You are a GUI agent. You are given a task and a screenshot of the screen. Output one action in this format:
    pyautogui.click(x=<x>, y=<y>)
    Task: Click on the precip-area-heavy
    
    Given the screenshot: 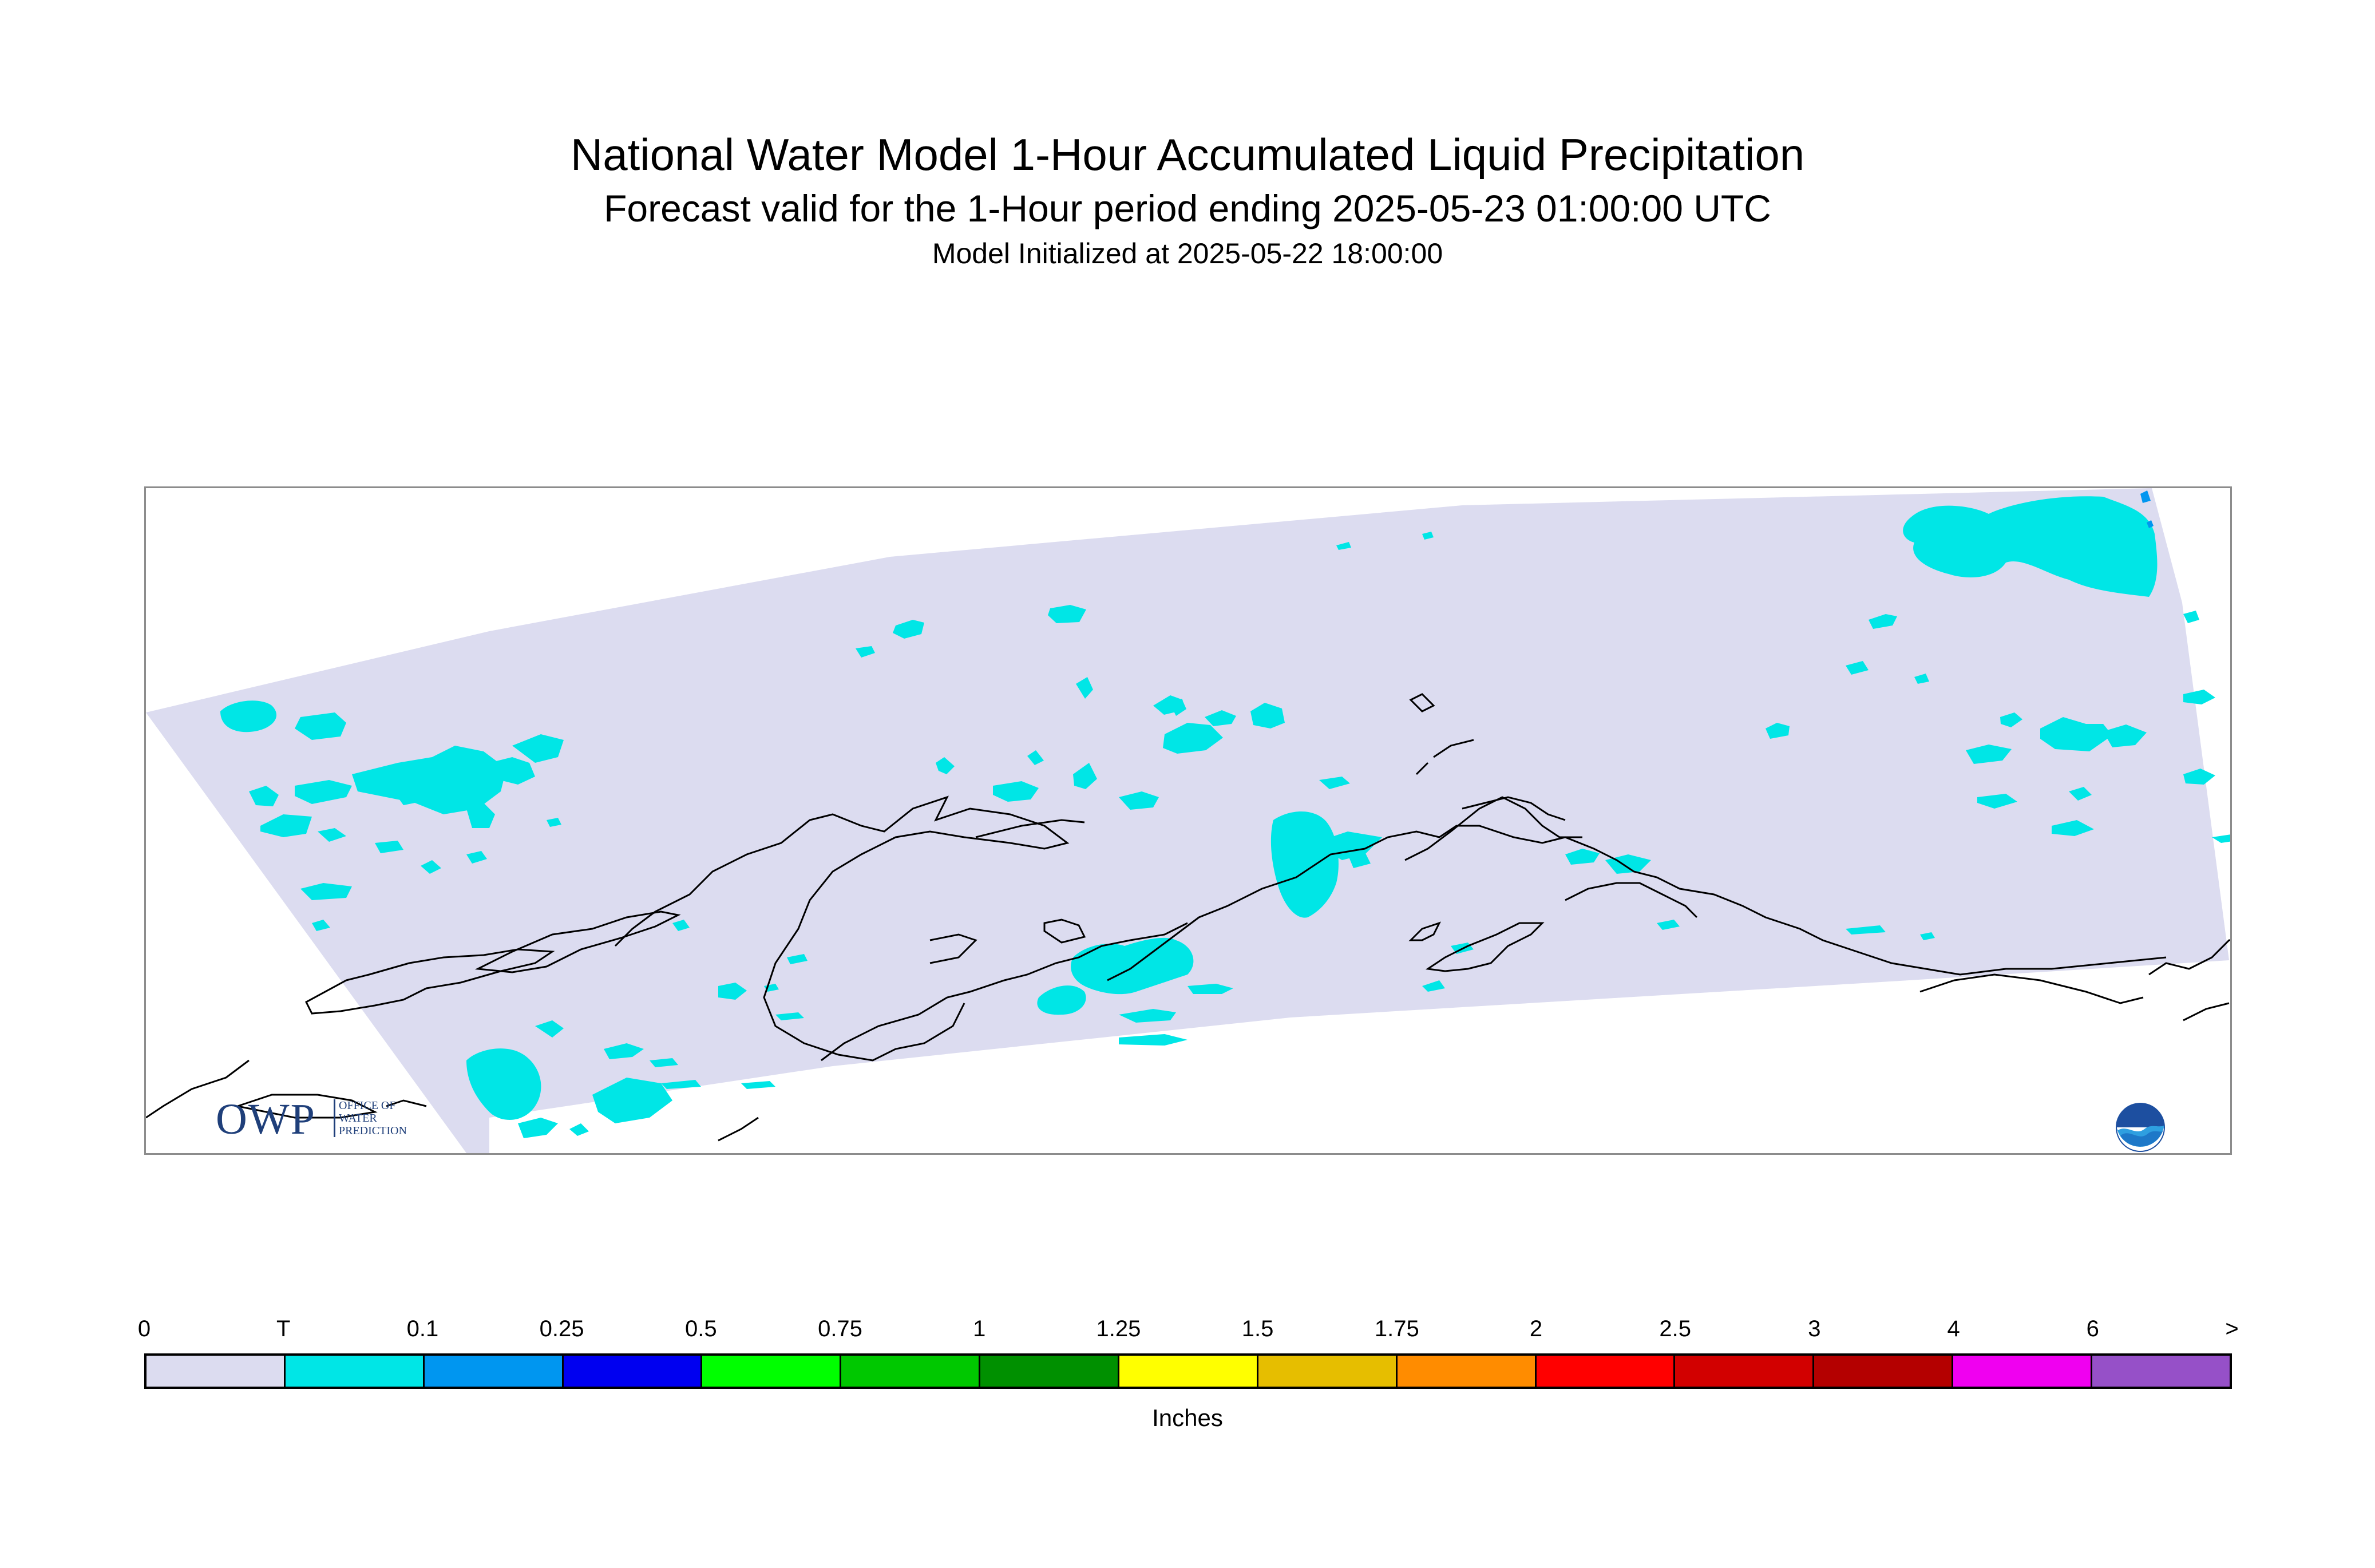 What is the action you would take?
    pyautogui.click(x=2145, y=496)
    